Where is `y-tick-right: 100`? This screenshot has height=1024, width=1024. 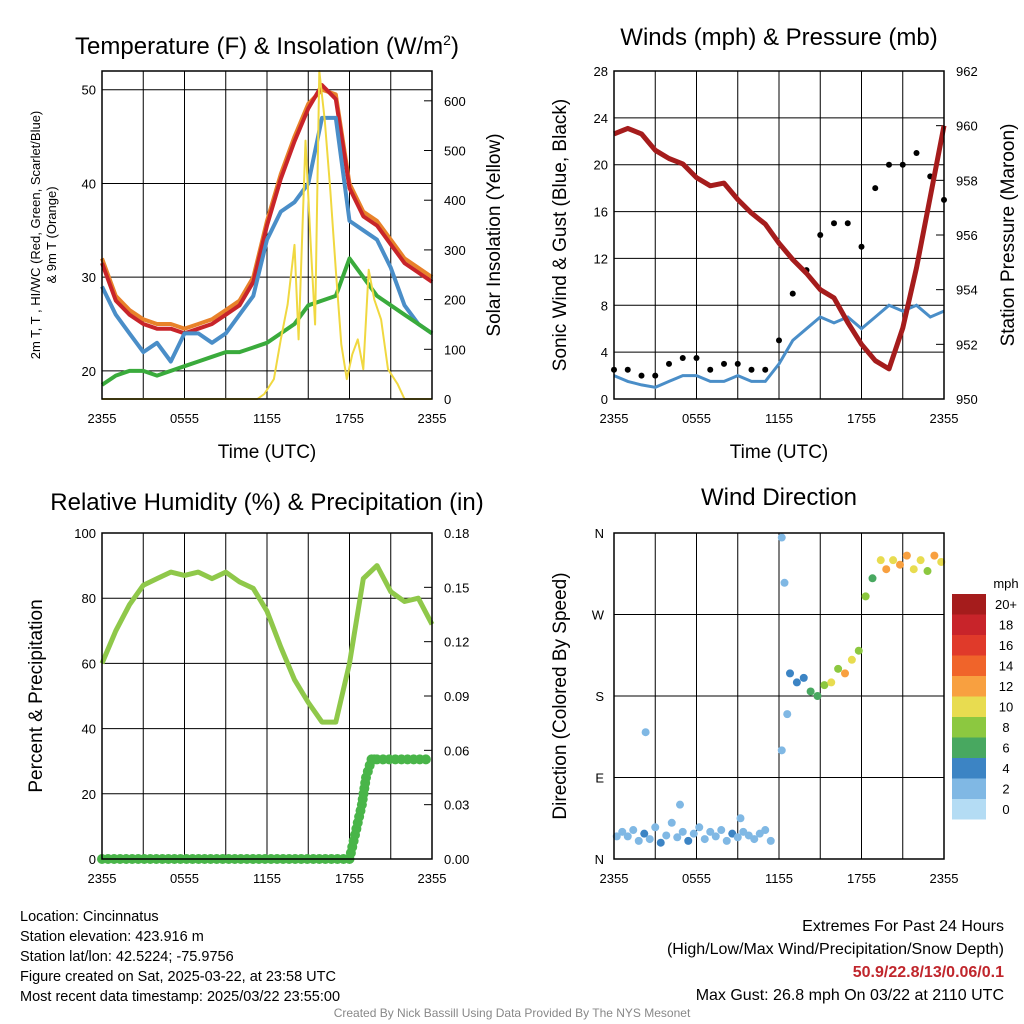 y-tick-right: 100 is located at coordinates (455, 349).